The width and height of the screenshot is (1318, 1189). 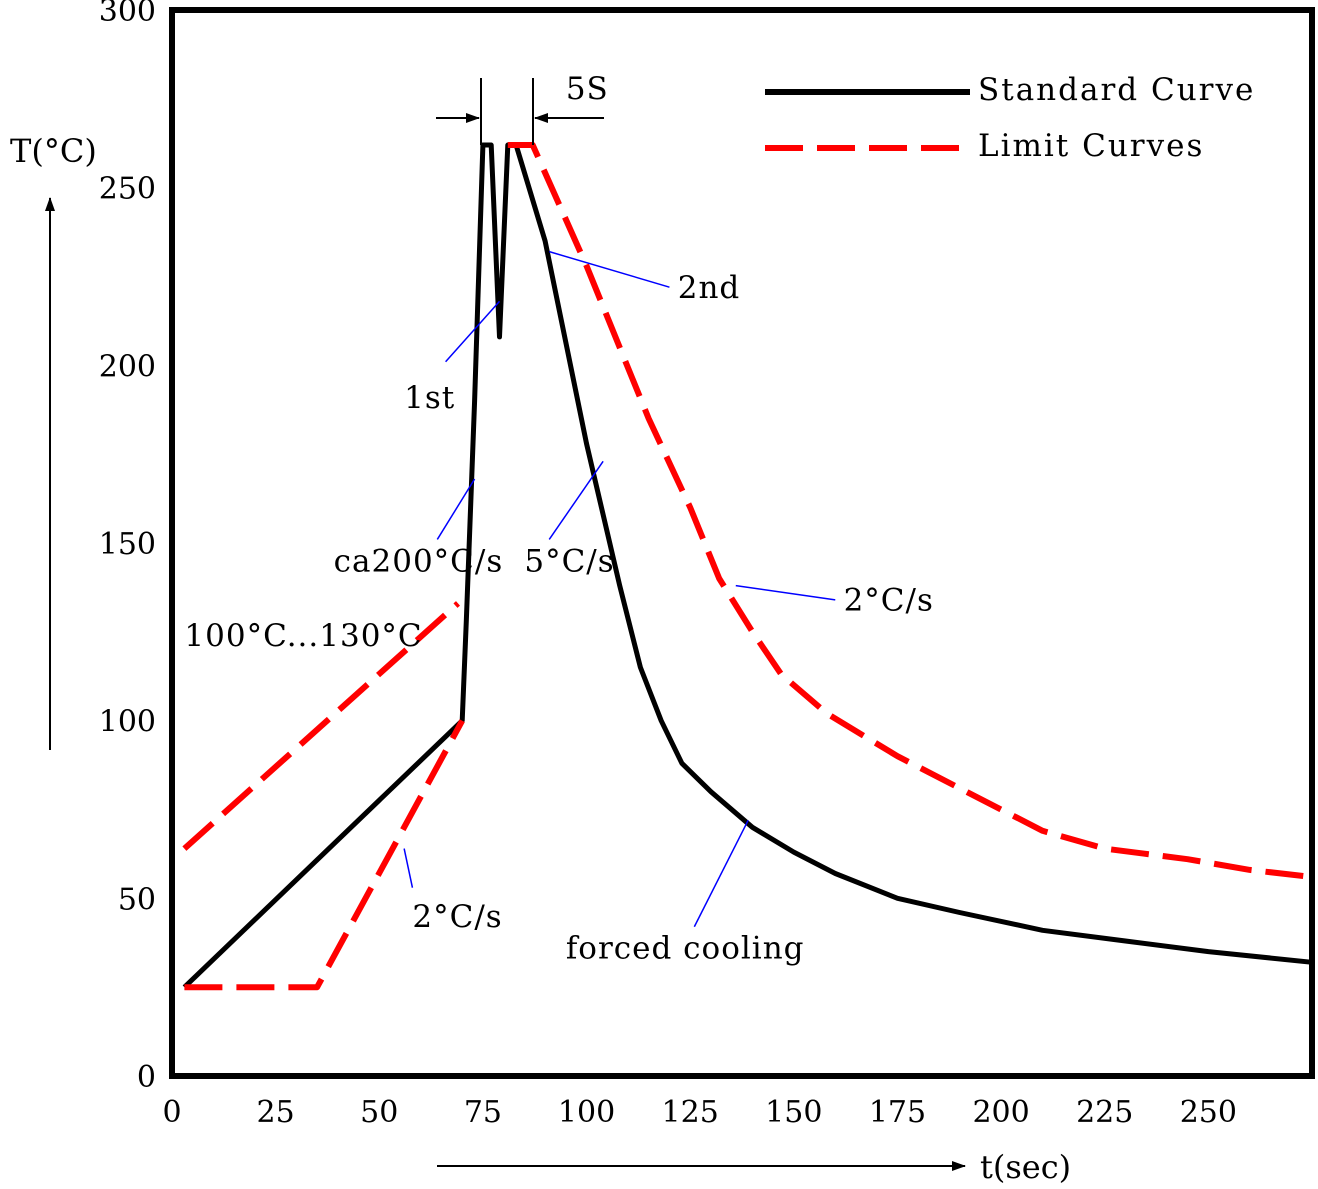 I want to click on x-tick-label: 0, so click(x=171, y=1112).